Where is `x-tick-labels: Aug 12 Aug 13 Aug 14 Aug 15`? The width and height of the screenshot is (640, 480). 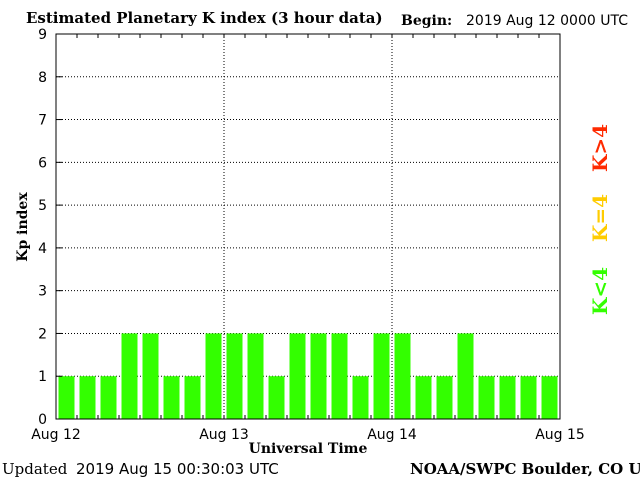 x-tick-labels: Aug 12 Aug 13 Aug 14 Aug 15 is located at coordinates (308, 435).